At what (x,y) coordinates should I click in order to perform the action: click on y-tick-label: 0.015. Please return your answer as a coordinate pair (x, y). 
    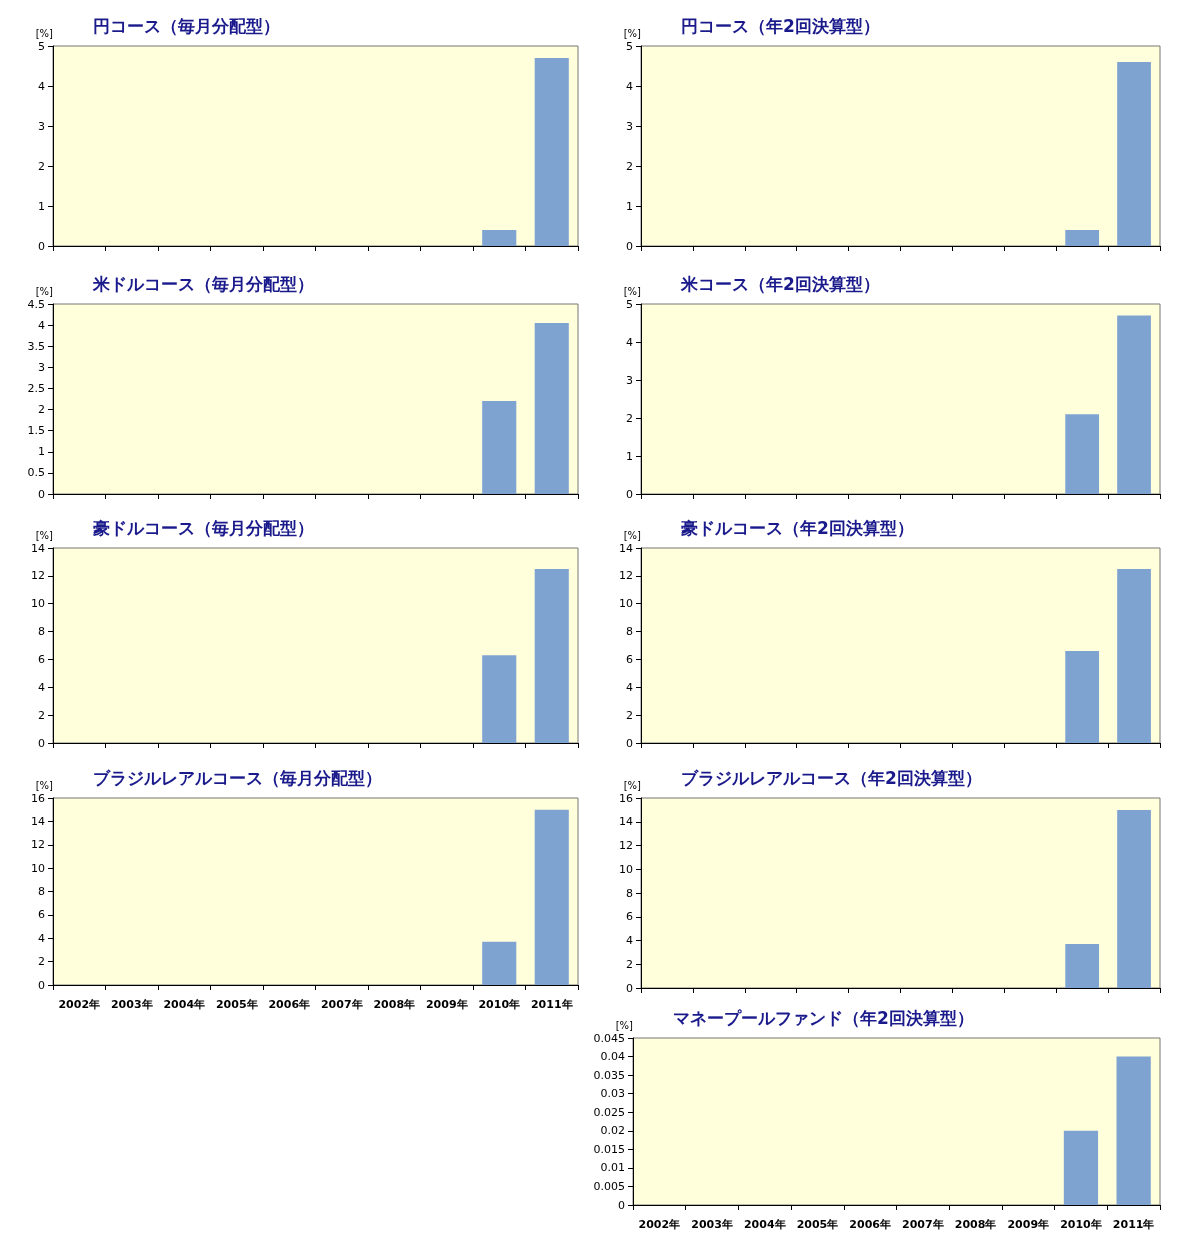
    Looking at the image, I should click on (609, 1149).